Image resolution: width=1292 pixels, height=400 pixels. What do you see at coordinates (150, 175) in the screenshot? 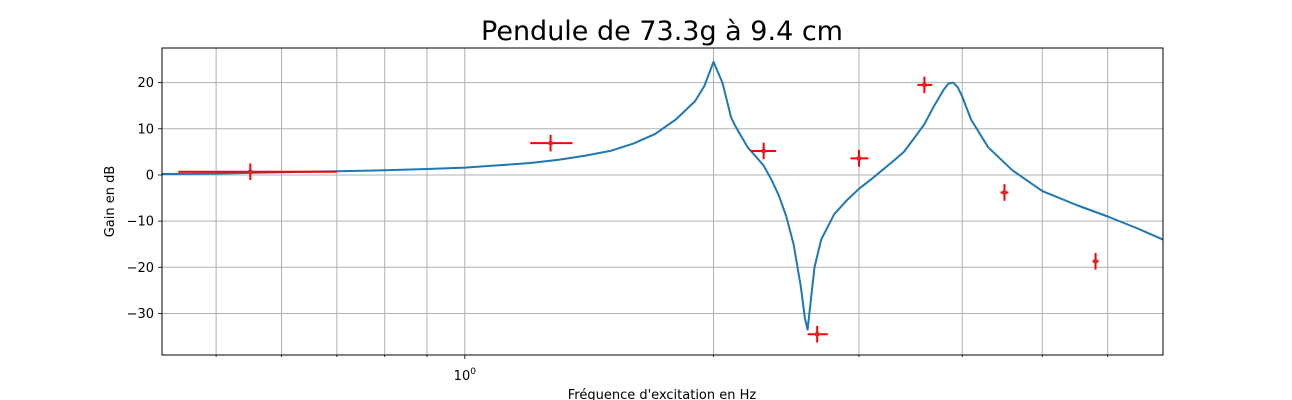
I see `y-tick-label: 0` at bounding box center [150, 175].